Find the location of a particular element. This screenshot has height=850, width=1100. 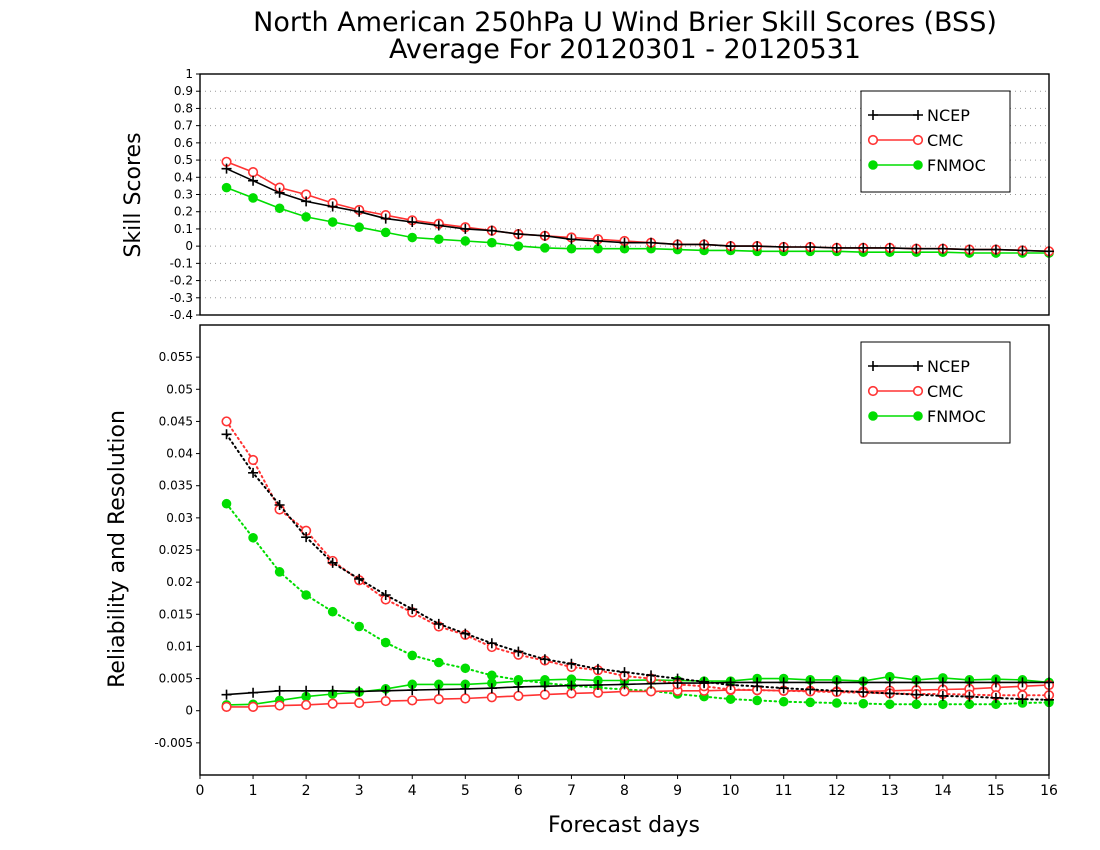

ncep-legend-label: NCEP is located at coordinates (948, 115).